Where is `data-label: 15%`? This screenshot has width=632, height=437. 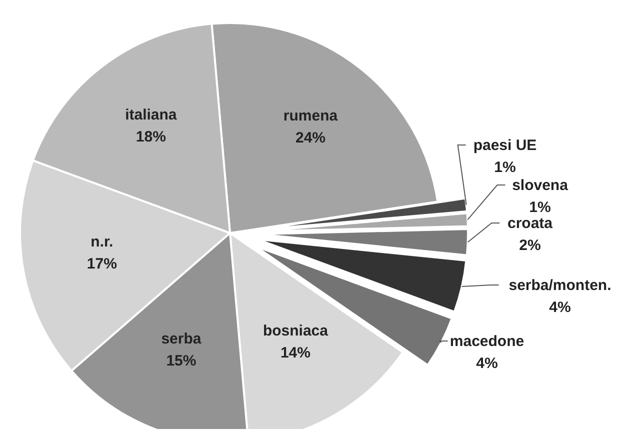 data-label: 15% is located at coordinates (181, 361).